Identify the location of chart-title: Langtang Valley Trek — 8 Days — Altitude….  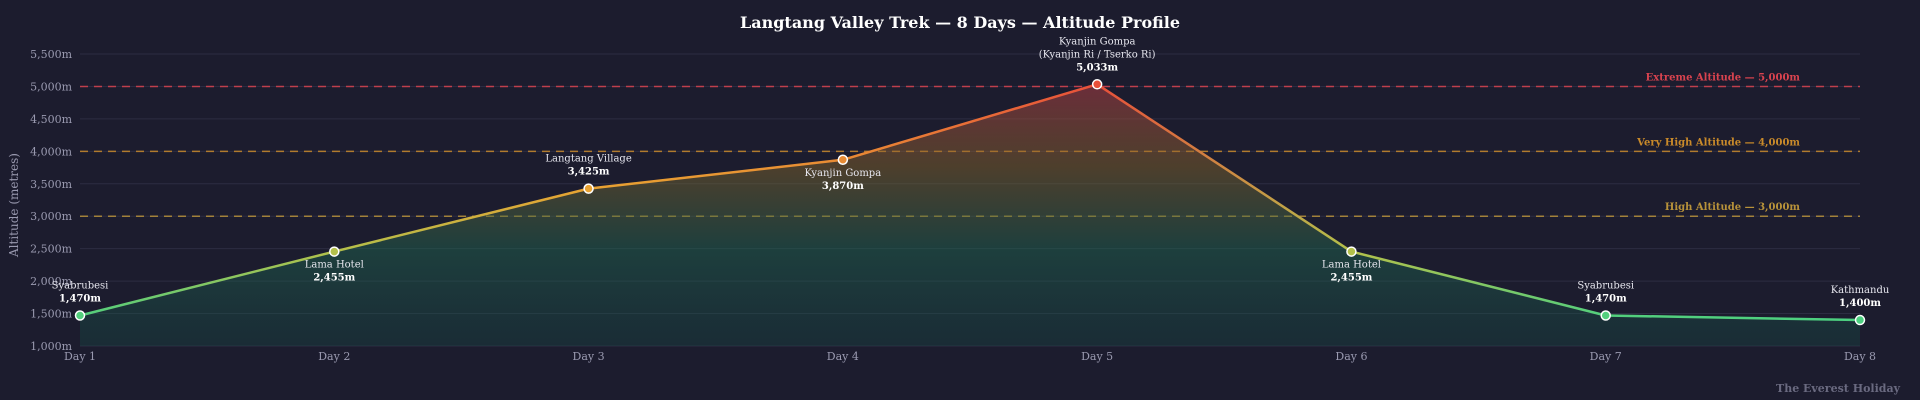
(960, 22).